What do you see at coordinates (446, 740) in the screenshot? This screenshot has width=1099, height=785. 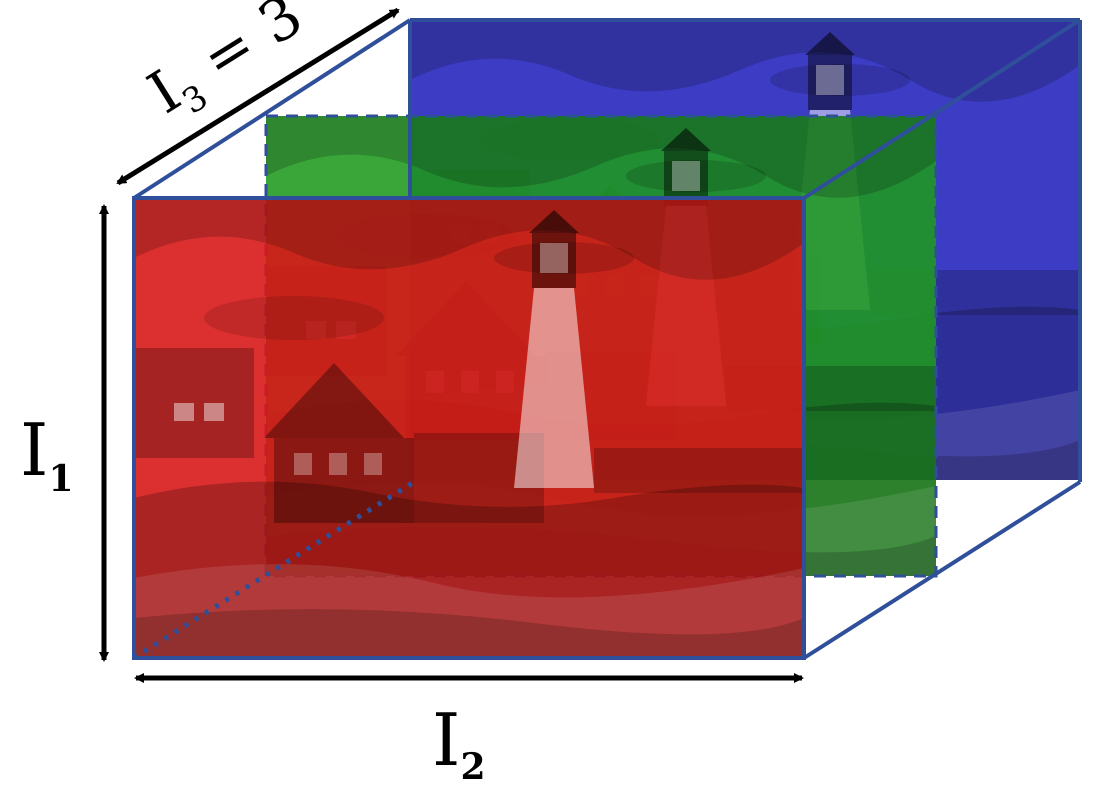 I see `i2-label-base: I` at bounding box center [446, 740].